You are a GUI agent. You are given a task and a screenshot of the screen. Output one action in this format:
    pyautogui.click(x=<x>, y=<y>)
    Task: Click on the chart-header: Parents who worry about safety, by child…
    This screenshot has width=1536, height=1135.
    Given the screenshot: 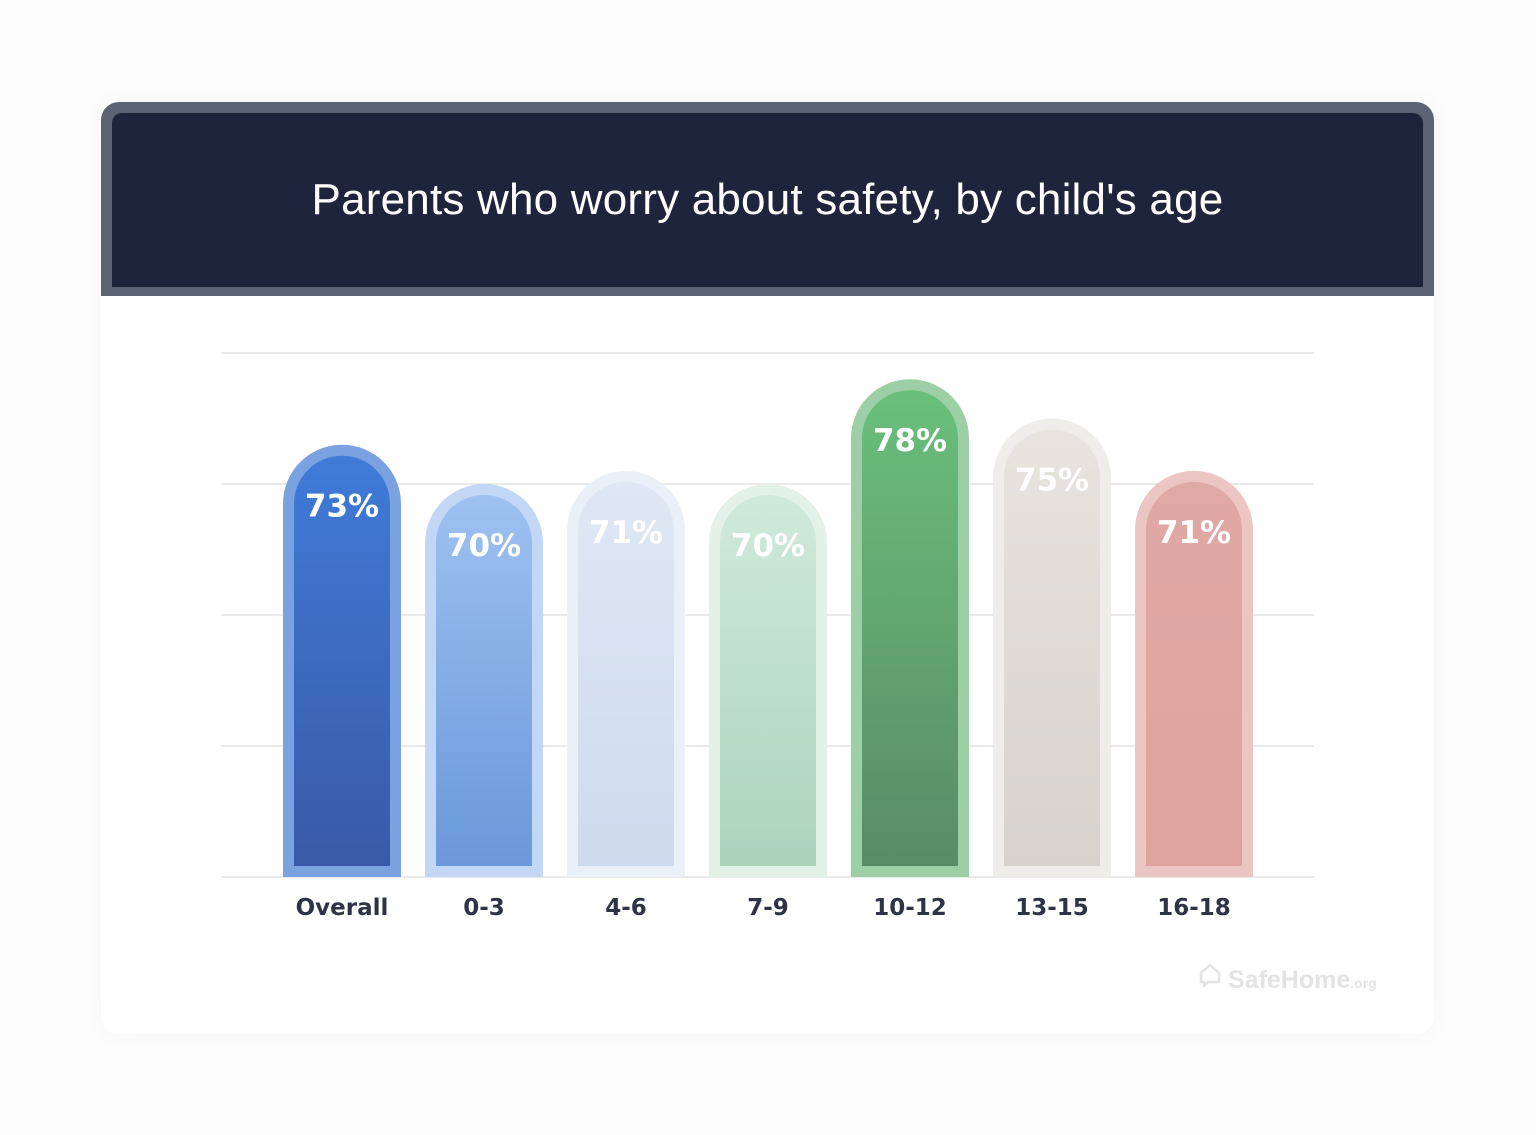 What is the action you would take?
    pyautogui.click(x=767, y=199)
    